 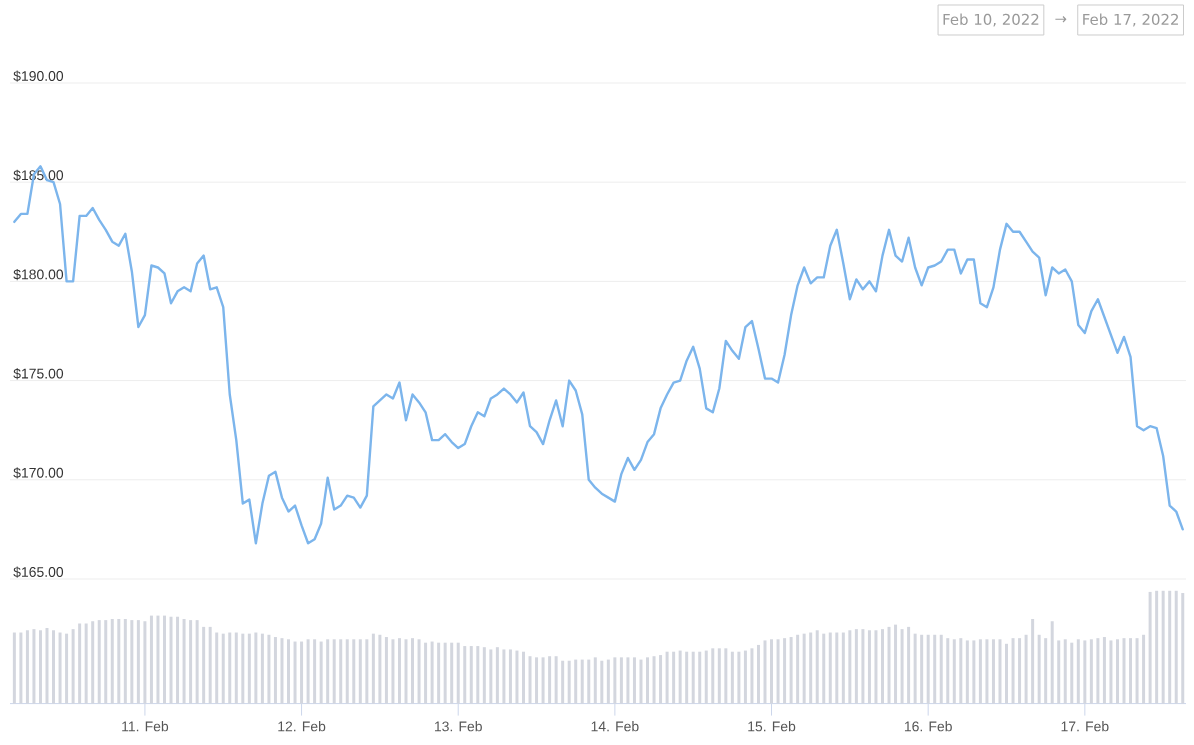 What do you see at coordinates (38, 572) in the screenshot?
I see `y-tick-label: $165.00` at bounding box center [38, 572].